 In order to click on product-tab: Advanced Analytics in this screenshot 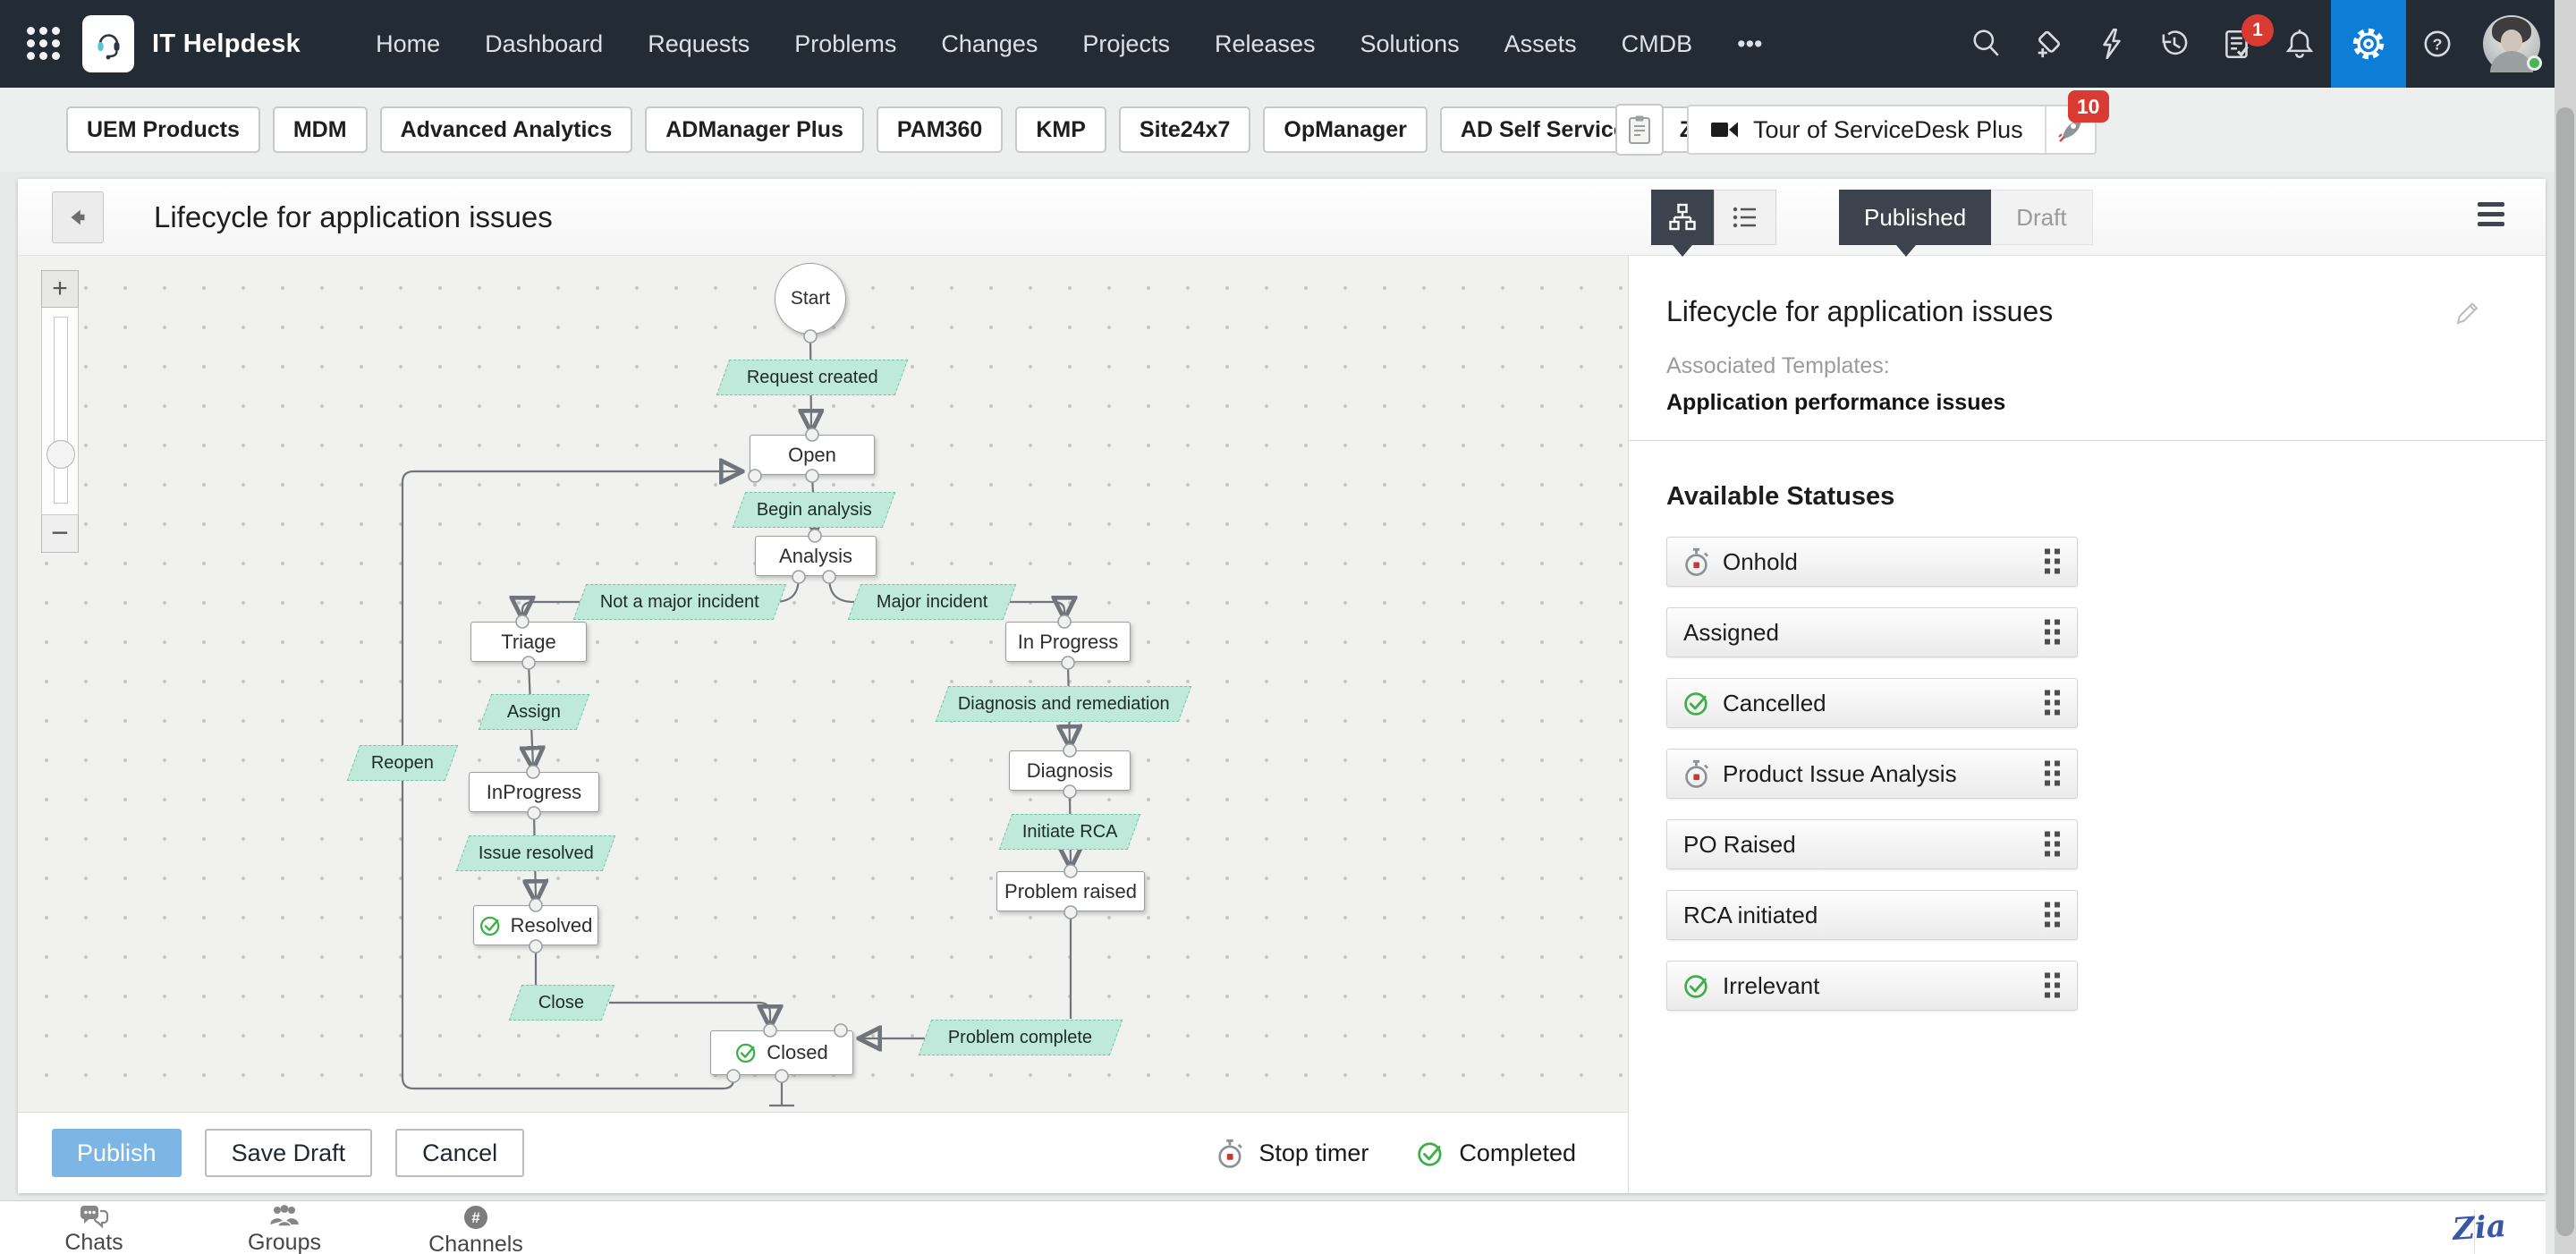, I will do `click(506, 129)`.